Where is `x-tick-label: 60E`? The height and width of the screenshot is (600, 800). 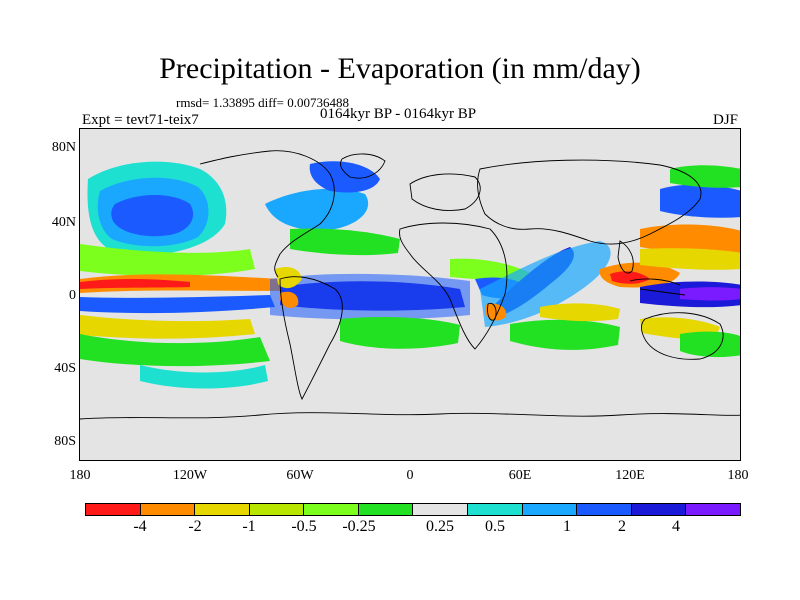
x-tick-label: 60E is located at coordinates (520, 475).